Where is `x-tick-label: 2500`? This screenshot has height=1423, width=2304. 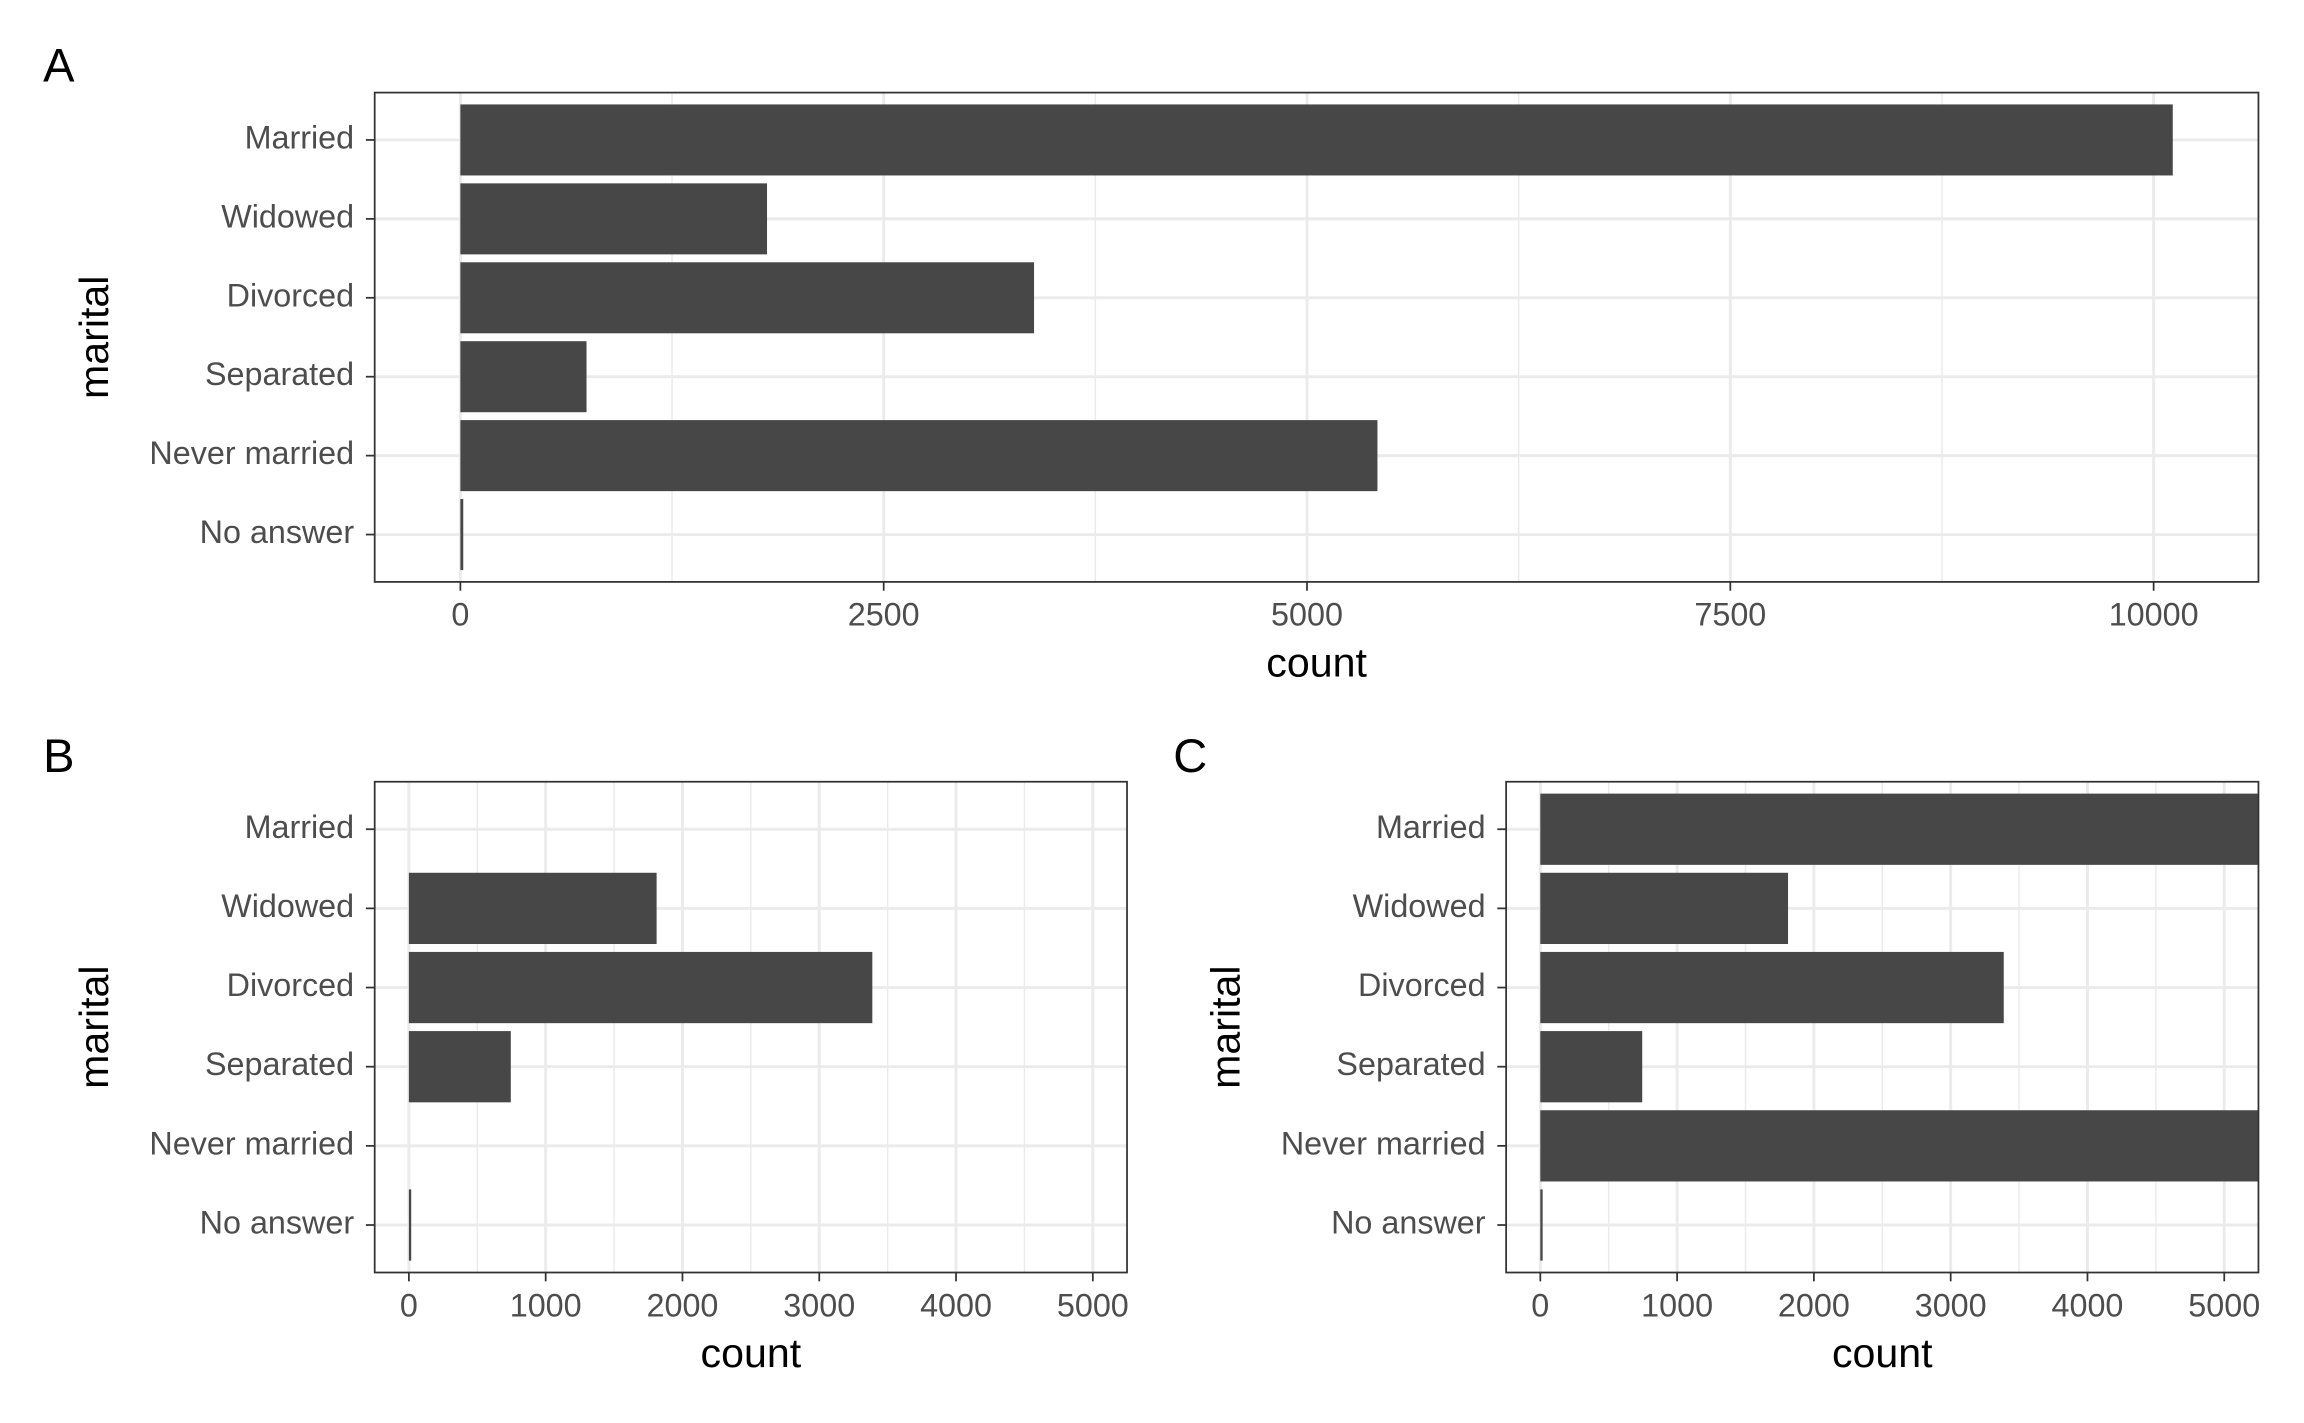
x-tick-label: 2500 is located at coordinates (884, 615).